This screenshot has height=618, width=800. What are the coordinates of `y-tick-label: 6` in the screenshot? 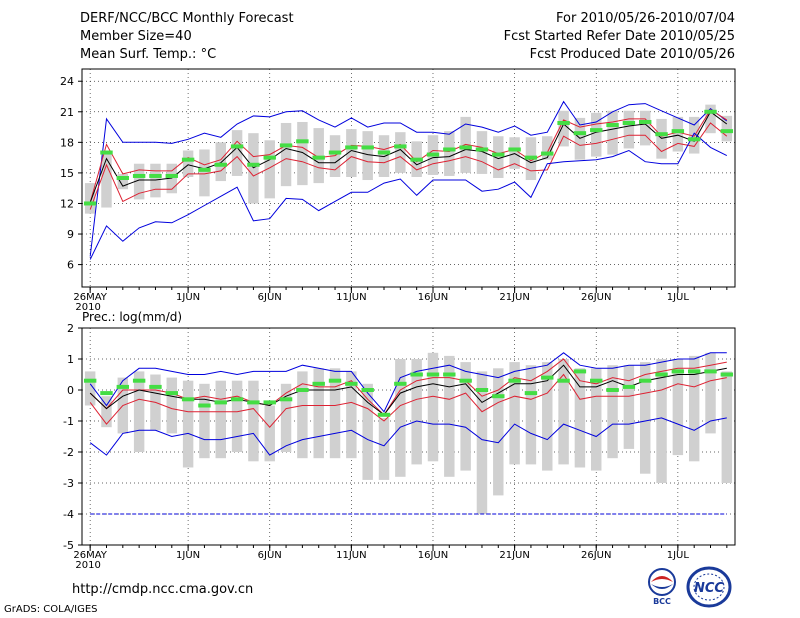 It's located at (70, 265).